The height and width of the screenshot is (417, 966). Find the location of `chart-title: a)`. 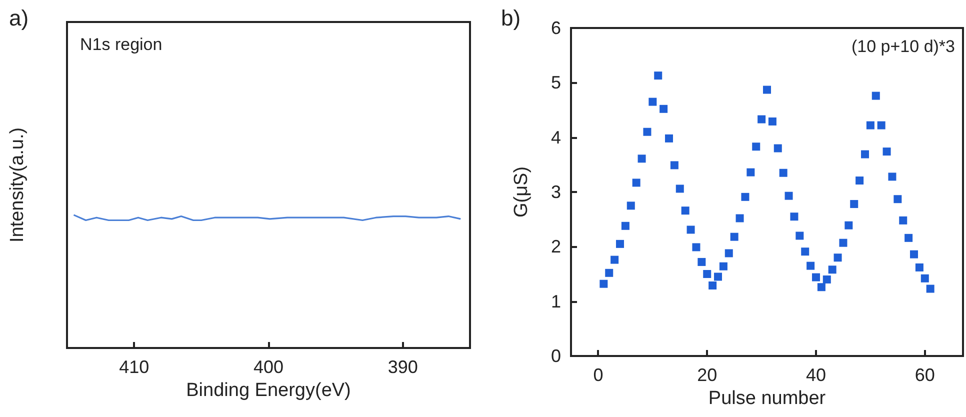

chart-title: a) is located at coordinates (19, 18).